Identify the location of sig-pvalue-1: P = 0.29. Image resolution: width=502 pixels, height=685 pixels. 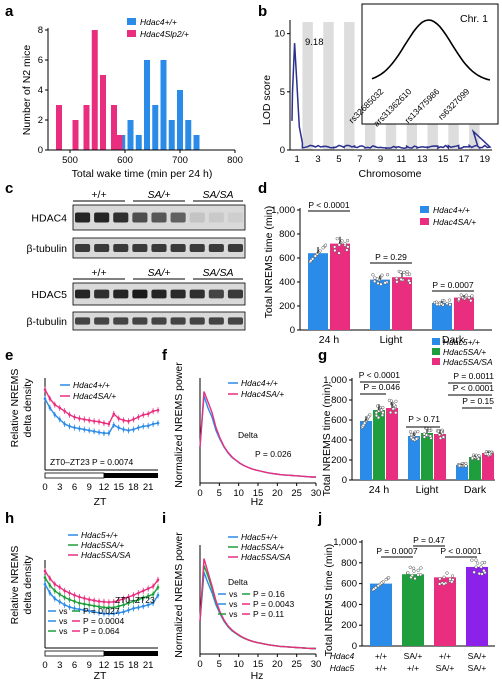
(391, 257).